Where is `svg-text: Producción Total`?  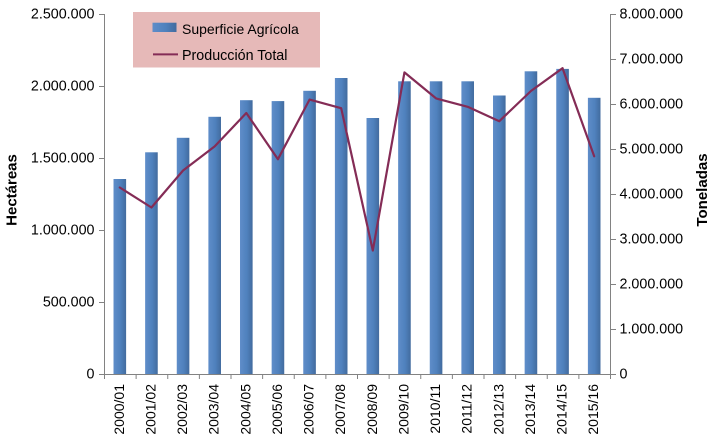 svg-text: Producción Total is located at coordinates (234, 56).